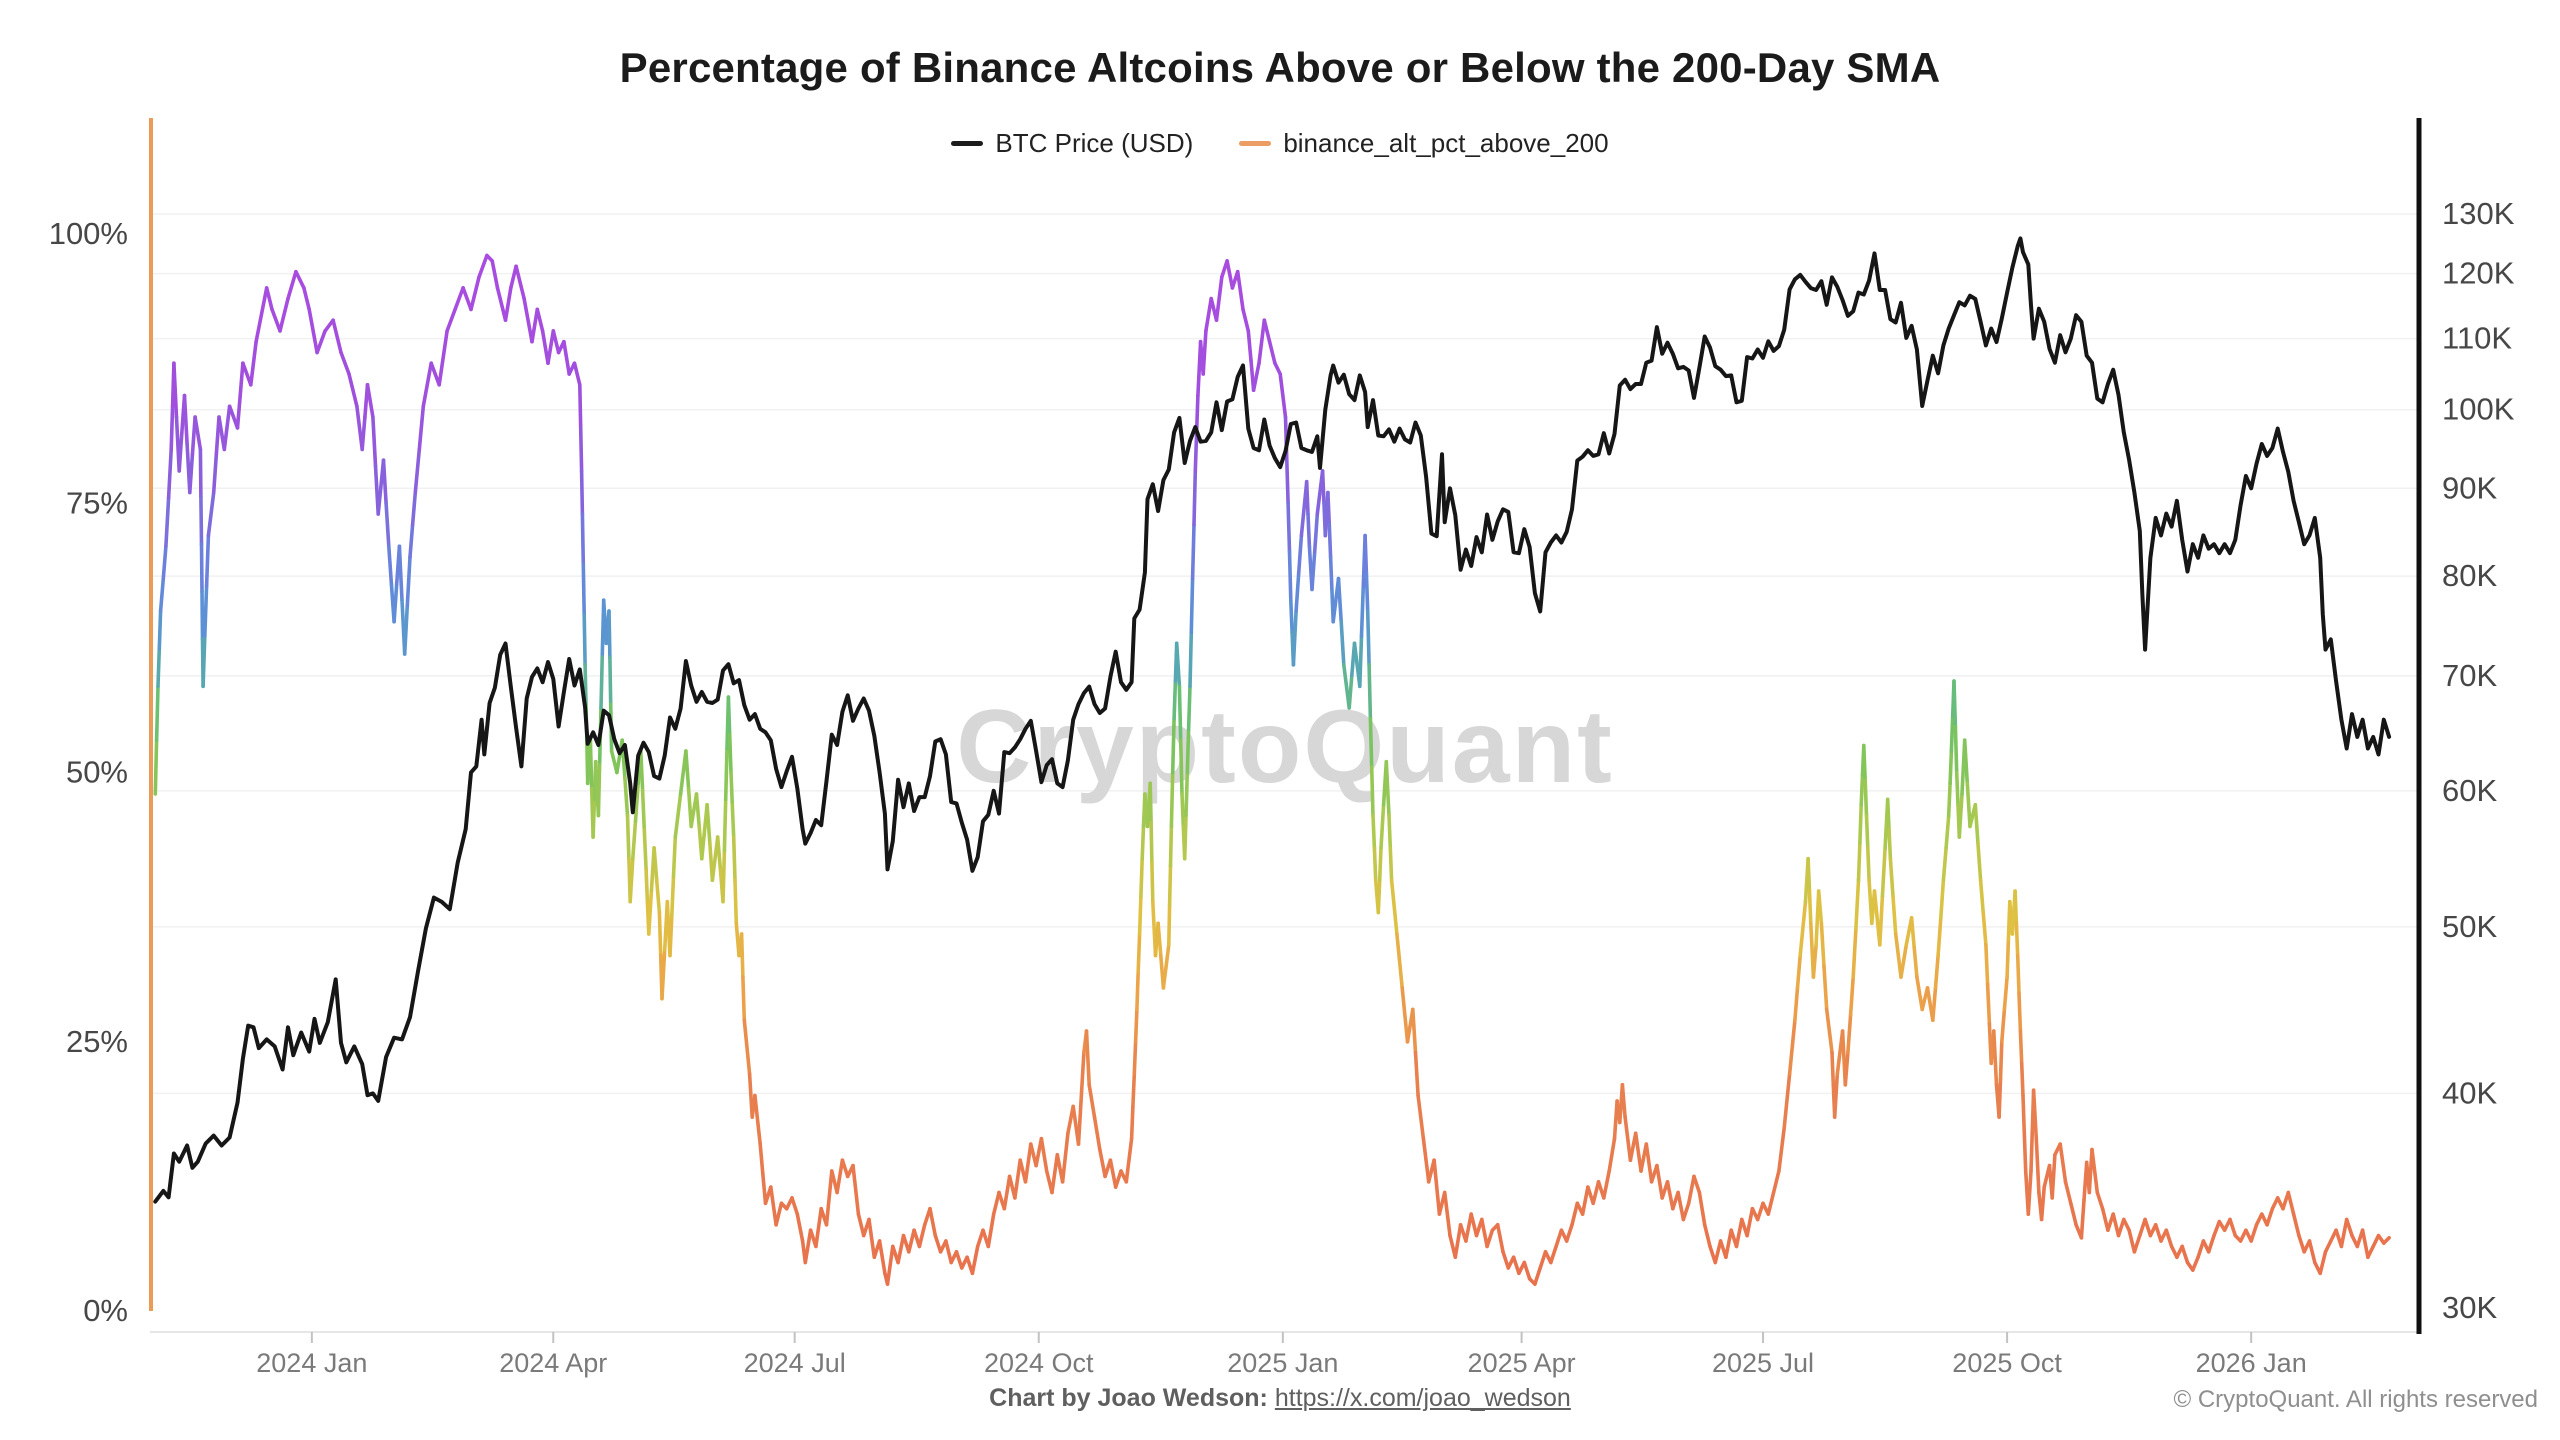  I want to click on x-tick-label: 2025 Apr, so click(1522, 1363).